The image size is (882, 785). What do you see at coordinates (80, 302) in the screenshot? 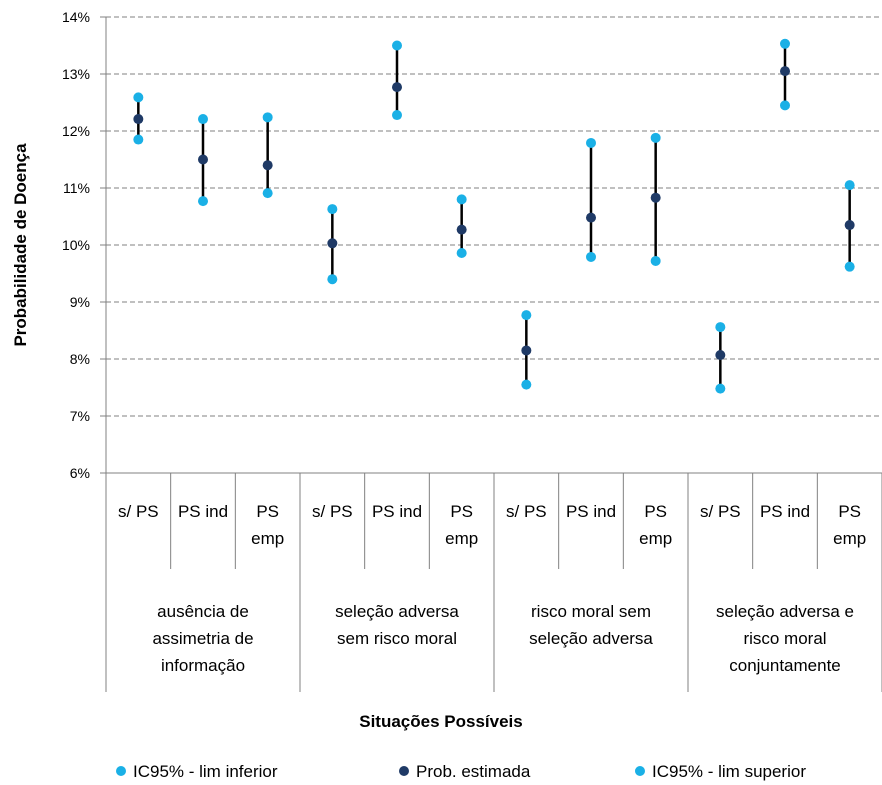
I see `y-tick-label: 9%` at bounding box center [80, 302].